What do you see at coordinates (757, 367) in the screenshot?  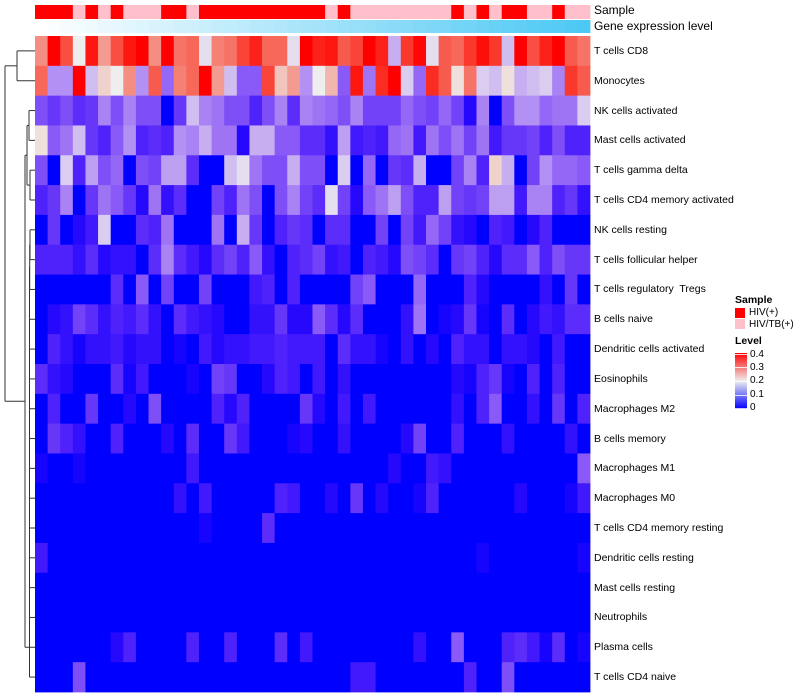 I see `level-tick: 0.3` at bounding box center [757, 367].